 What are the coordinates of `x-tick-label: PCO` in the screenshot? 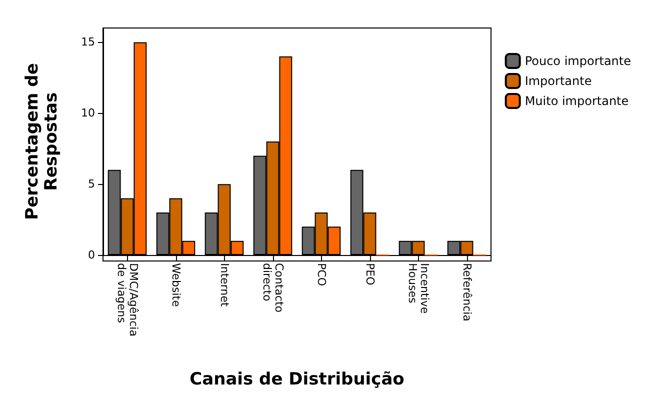 It's located at (321, 274).